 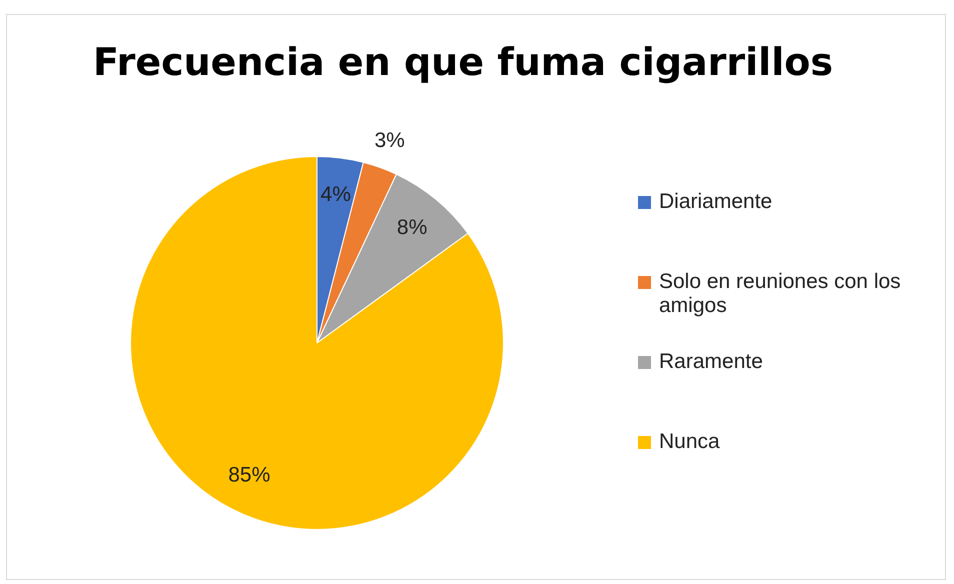 What do you see at coordinates (715, 202) in the screenshot?
I see `legend-label: Diariamente` at bounding box center [715, 202].